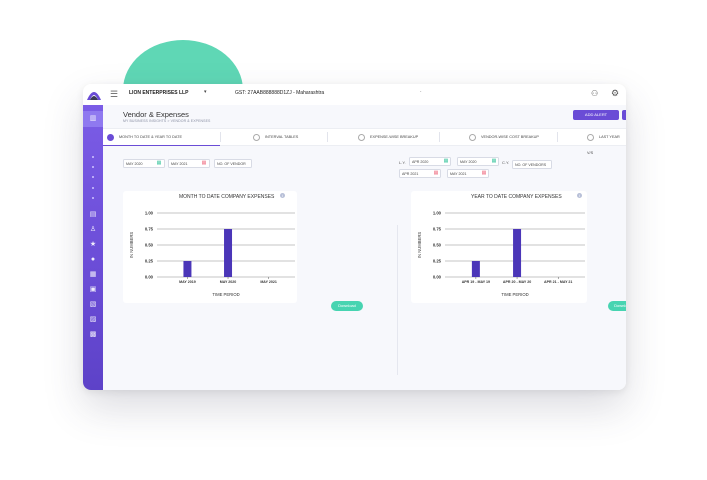 The width and height of the screenshot is (707, 480). I want to click on tab-interval-tables: INTERVAL TABLES, so click(275, 137).